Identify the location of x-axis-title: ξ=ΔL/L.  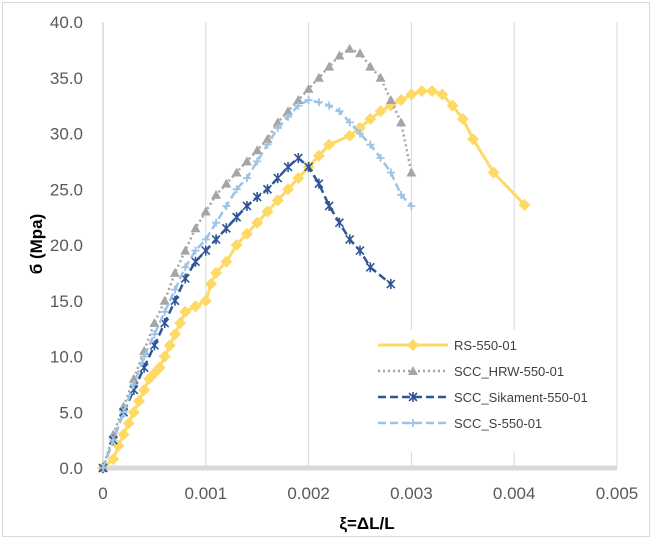
(366, 523).